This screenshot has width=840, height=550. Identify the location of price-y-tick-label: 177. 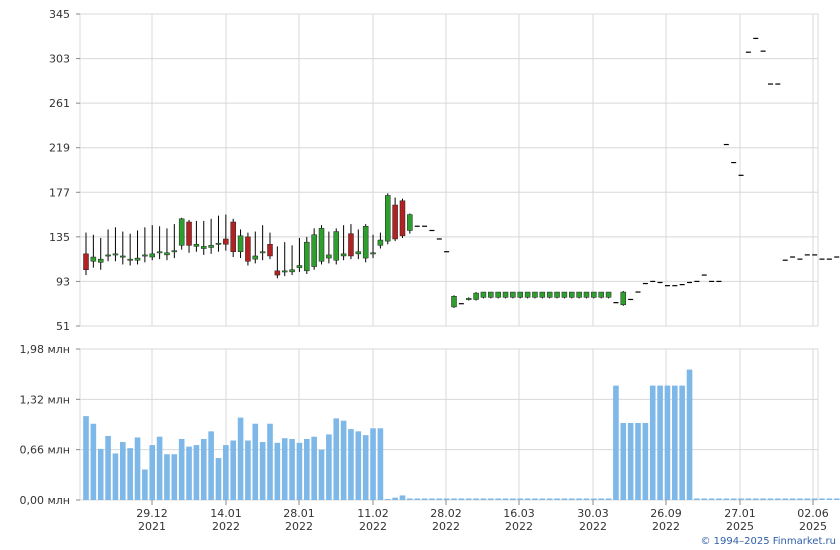
(59, 192).